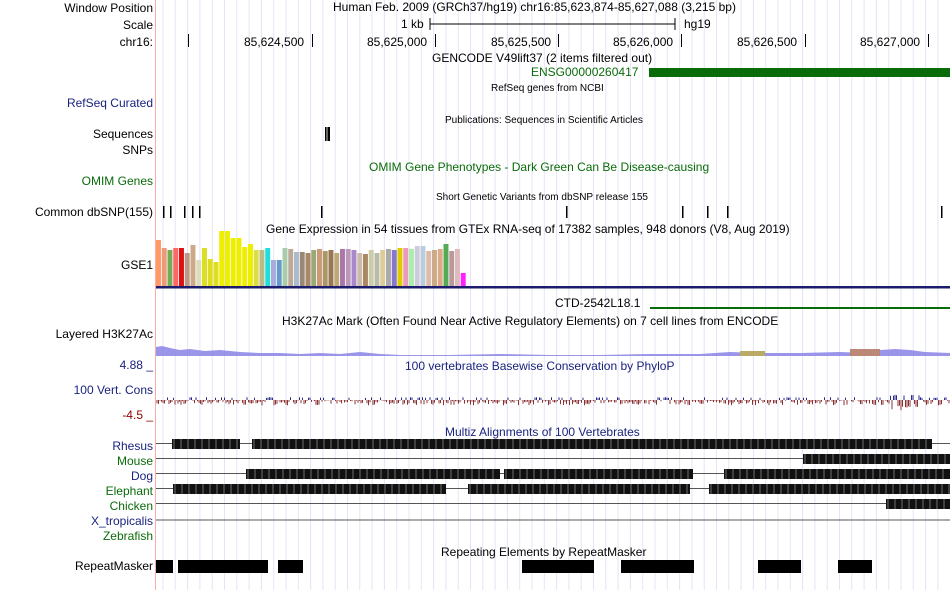 This screenshot has height=590, width=950. What do you see at coordinates (131, 506) in the screenshot?
I see `species-label-chicken: Chicken` at bounding box center [131, 506].